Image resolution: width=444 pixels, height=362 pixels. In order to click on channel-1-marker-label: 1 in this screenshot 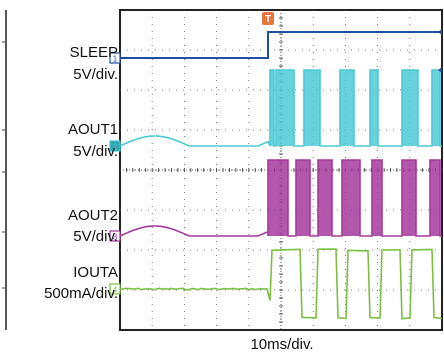, I will do `click(115, 59)`.